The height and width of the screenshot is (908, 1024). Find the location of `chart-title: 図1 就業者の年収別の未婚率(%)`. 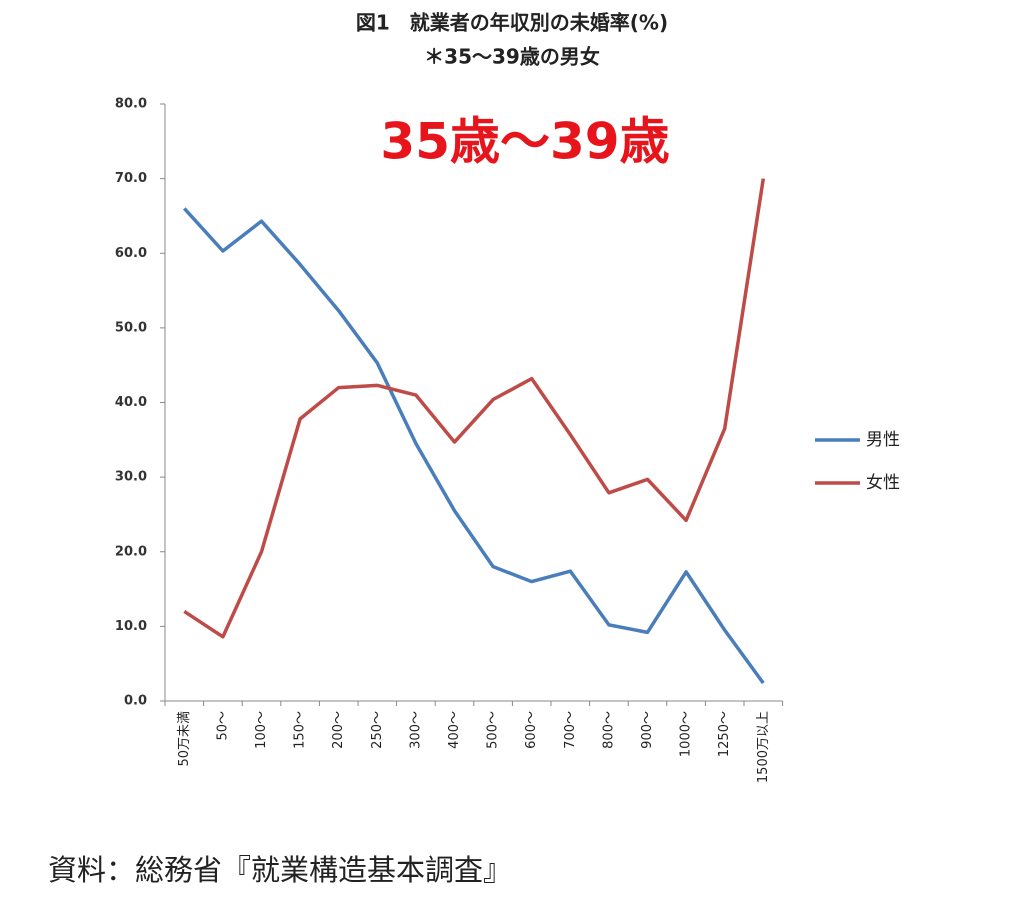

chart-title: 図1 就業者の年収別の未婚率(%) is located at coordinates (512, 23).